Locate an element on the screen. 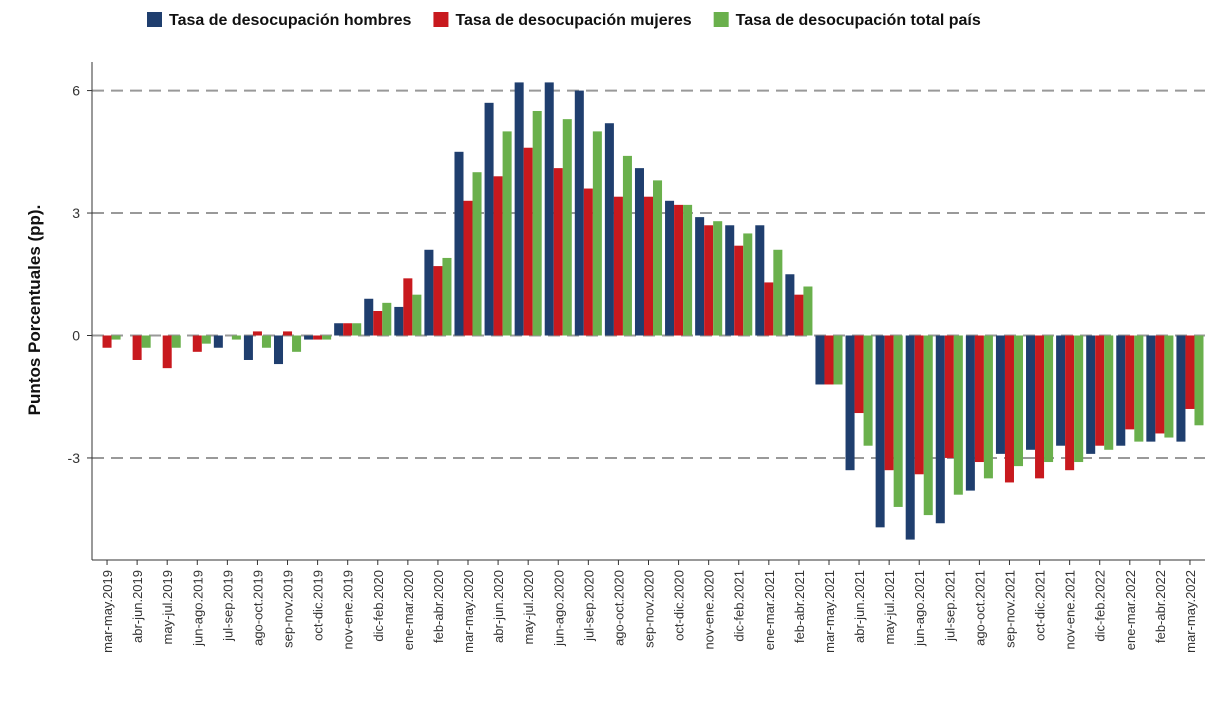 Image resolution: width=1209 pixels, height=707 pixels. y-tick-label: -3 is located at coordinates (74, 458).